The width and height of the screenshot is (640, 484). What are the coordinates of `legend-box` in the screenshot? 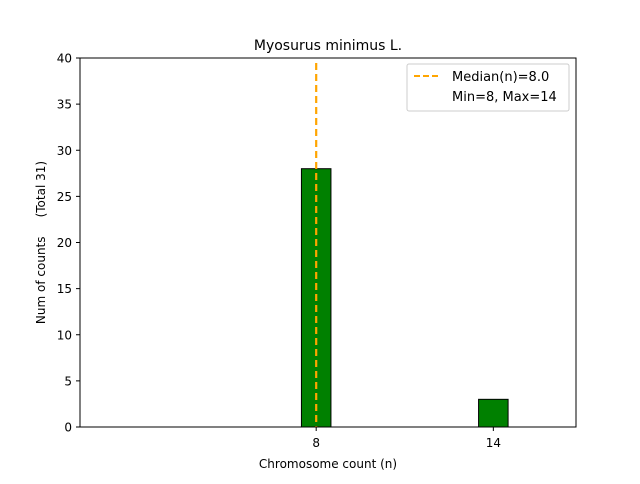 It's located at (488, 87).